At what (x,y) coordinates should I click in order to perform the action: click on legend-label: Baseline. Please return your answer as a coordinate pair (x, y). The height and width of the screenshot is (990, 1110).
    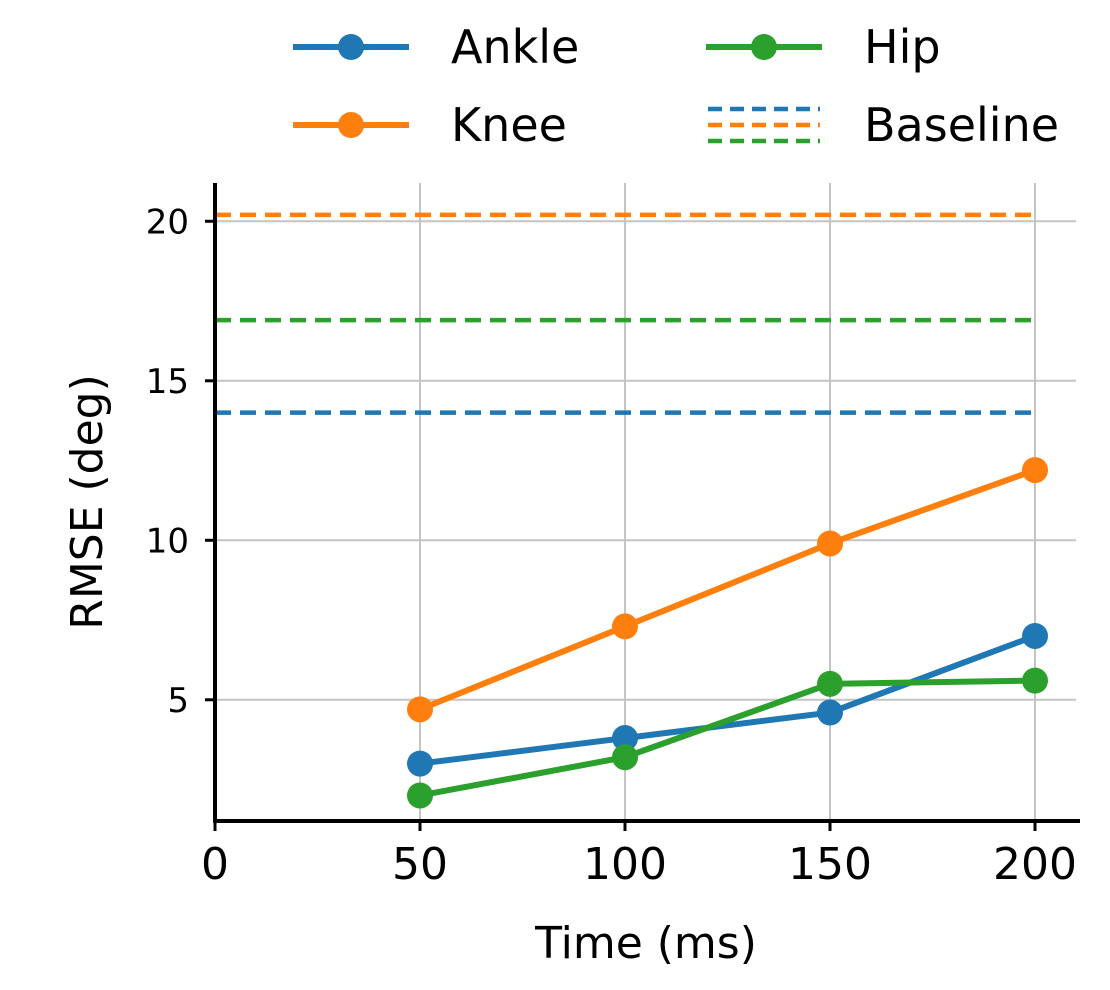
    Looking at the image, I should click on (961, 125).